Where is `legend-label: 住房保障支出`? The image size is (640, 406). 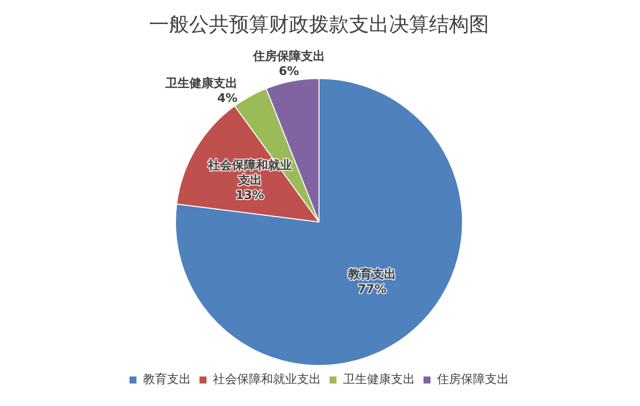 legend-label: 住房保障支出 is located at coordinates (472, 379).